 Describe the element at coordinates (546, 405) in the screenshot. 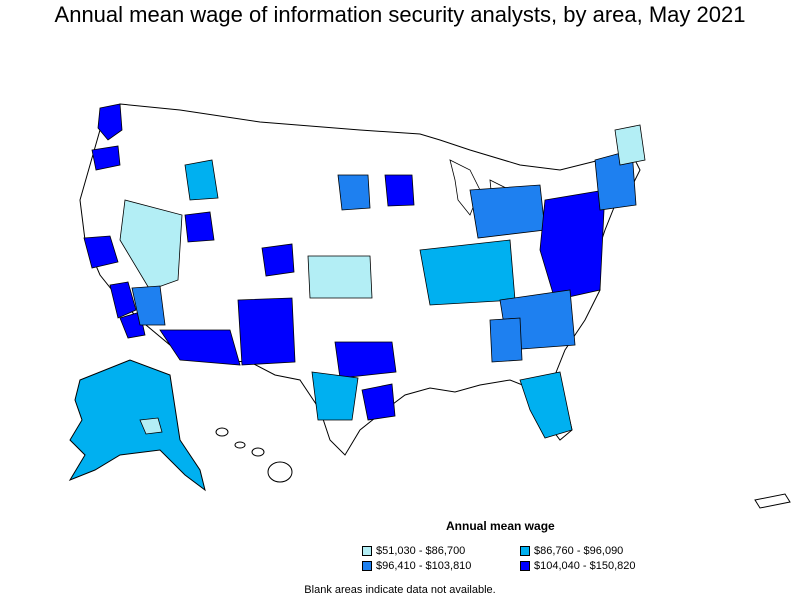

I see `region-florida` at that location.